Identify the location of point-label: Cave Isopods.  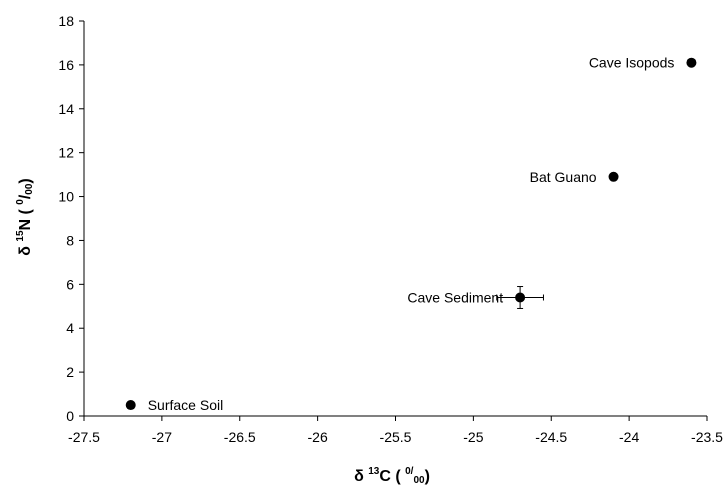
(632, 63).